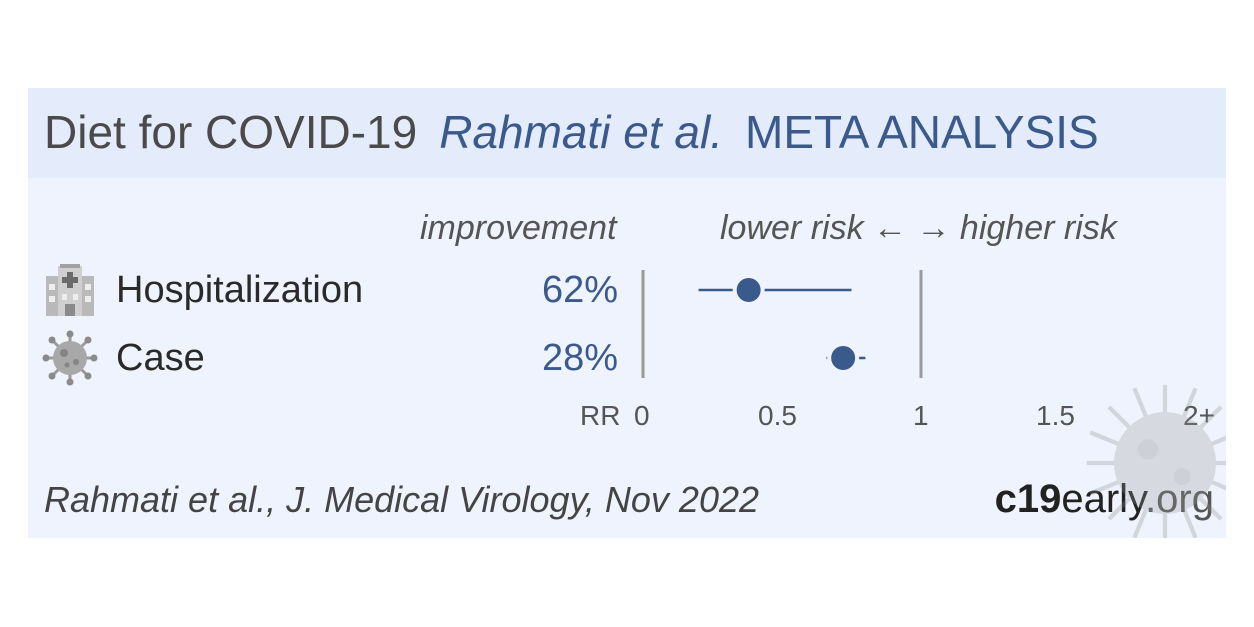 Image resolution: width=1254 pixels, height=627 pixels. I want to click on row-label-hospitalization: Hospitalization, so click(240, 290).